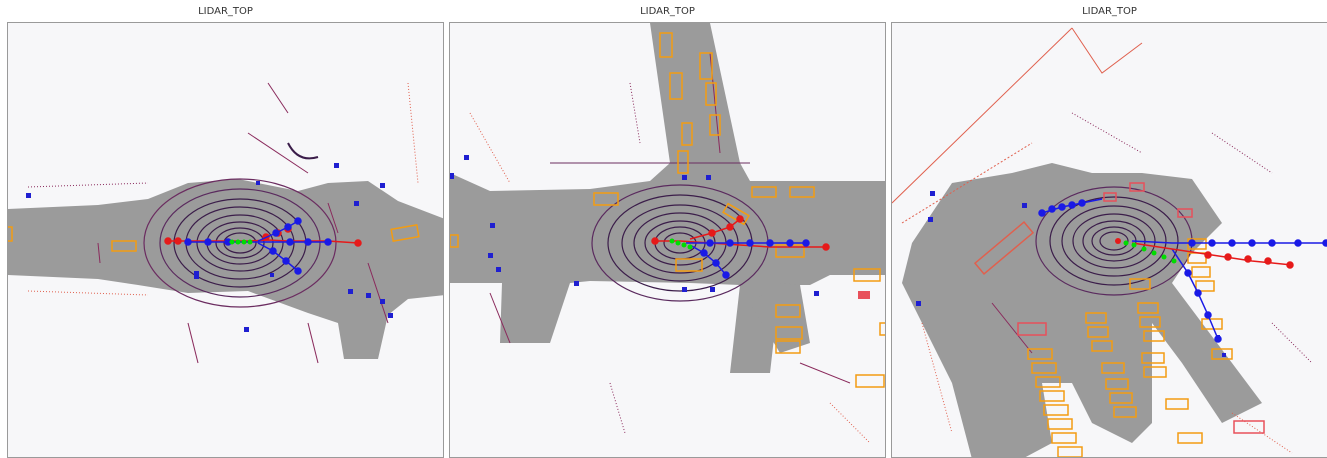 Image resolution: width=1327 pixels, height=458 pixels. What do you see at coordinates (1118, 241) in the screenshot?
I see `ego-marker` at bounding box center [1118, 241].